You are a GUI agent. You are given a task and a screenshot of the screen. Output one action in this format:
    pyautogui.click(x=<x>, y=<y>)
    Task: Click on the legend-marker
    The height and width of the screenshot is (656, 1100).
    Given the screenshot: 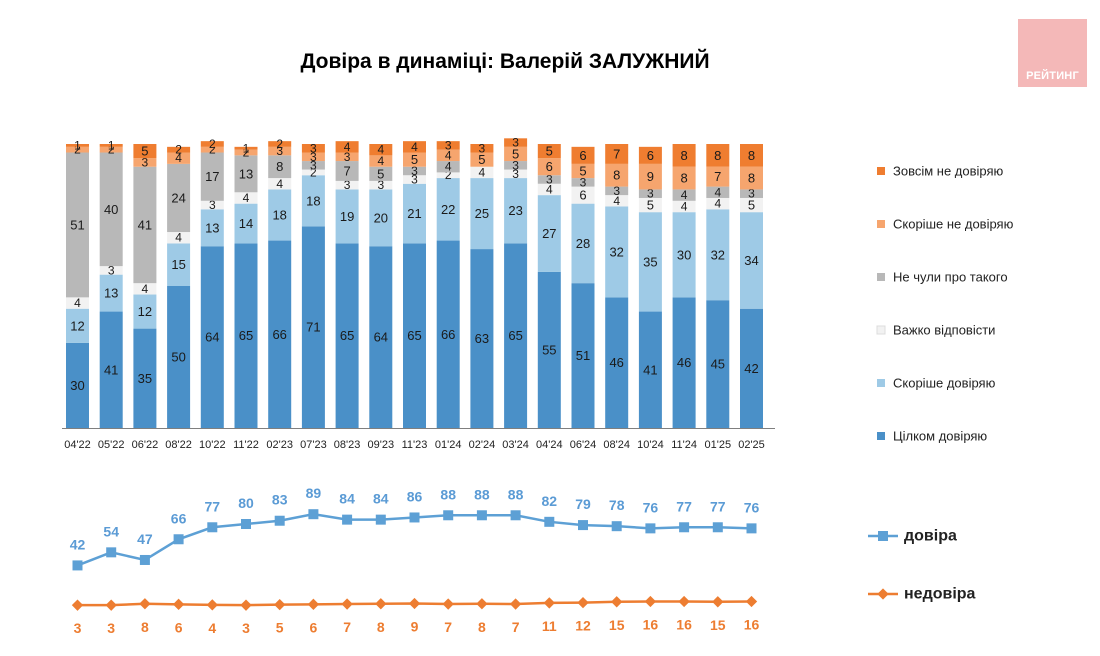 What is the action you would take?
    pyautogui.click(x=883, y=594)
    